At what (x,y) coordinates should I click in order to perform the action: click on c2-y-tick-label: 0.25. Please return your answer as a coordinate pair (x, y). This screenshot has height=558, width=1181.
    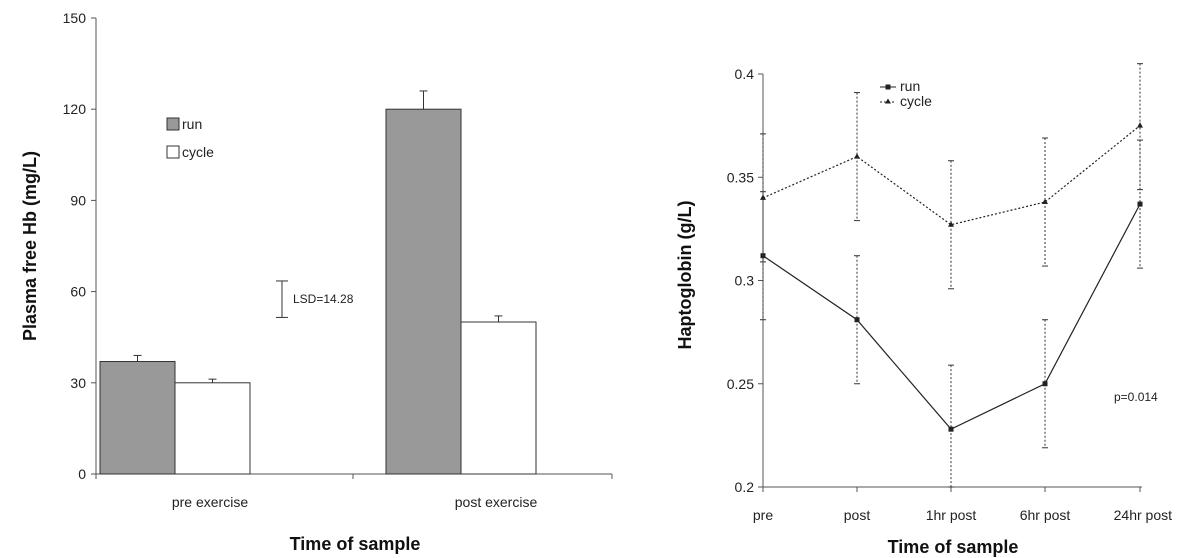
    Looking at the image, I should click on (740, 384).